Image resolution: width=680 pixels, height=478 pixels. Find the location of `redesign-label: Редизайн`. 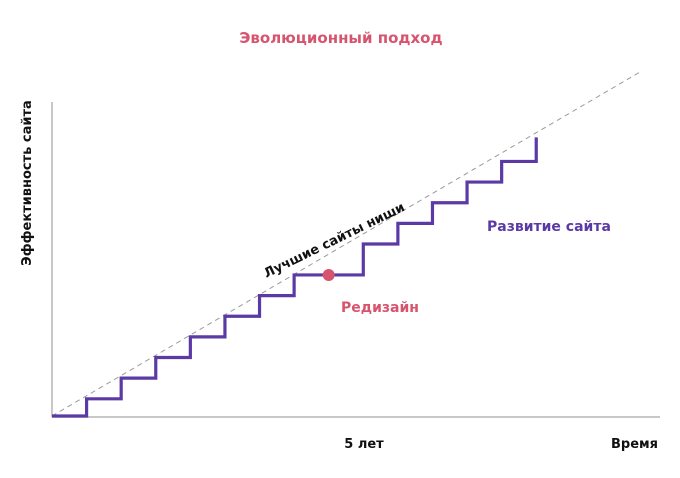

redesign-label: Редизайн is located at coordinates (380, 308).